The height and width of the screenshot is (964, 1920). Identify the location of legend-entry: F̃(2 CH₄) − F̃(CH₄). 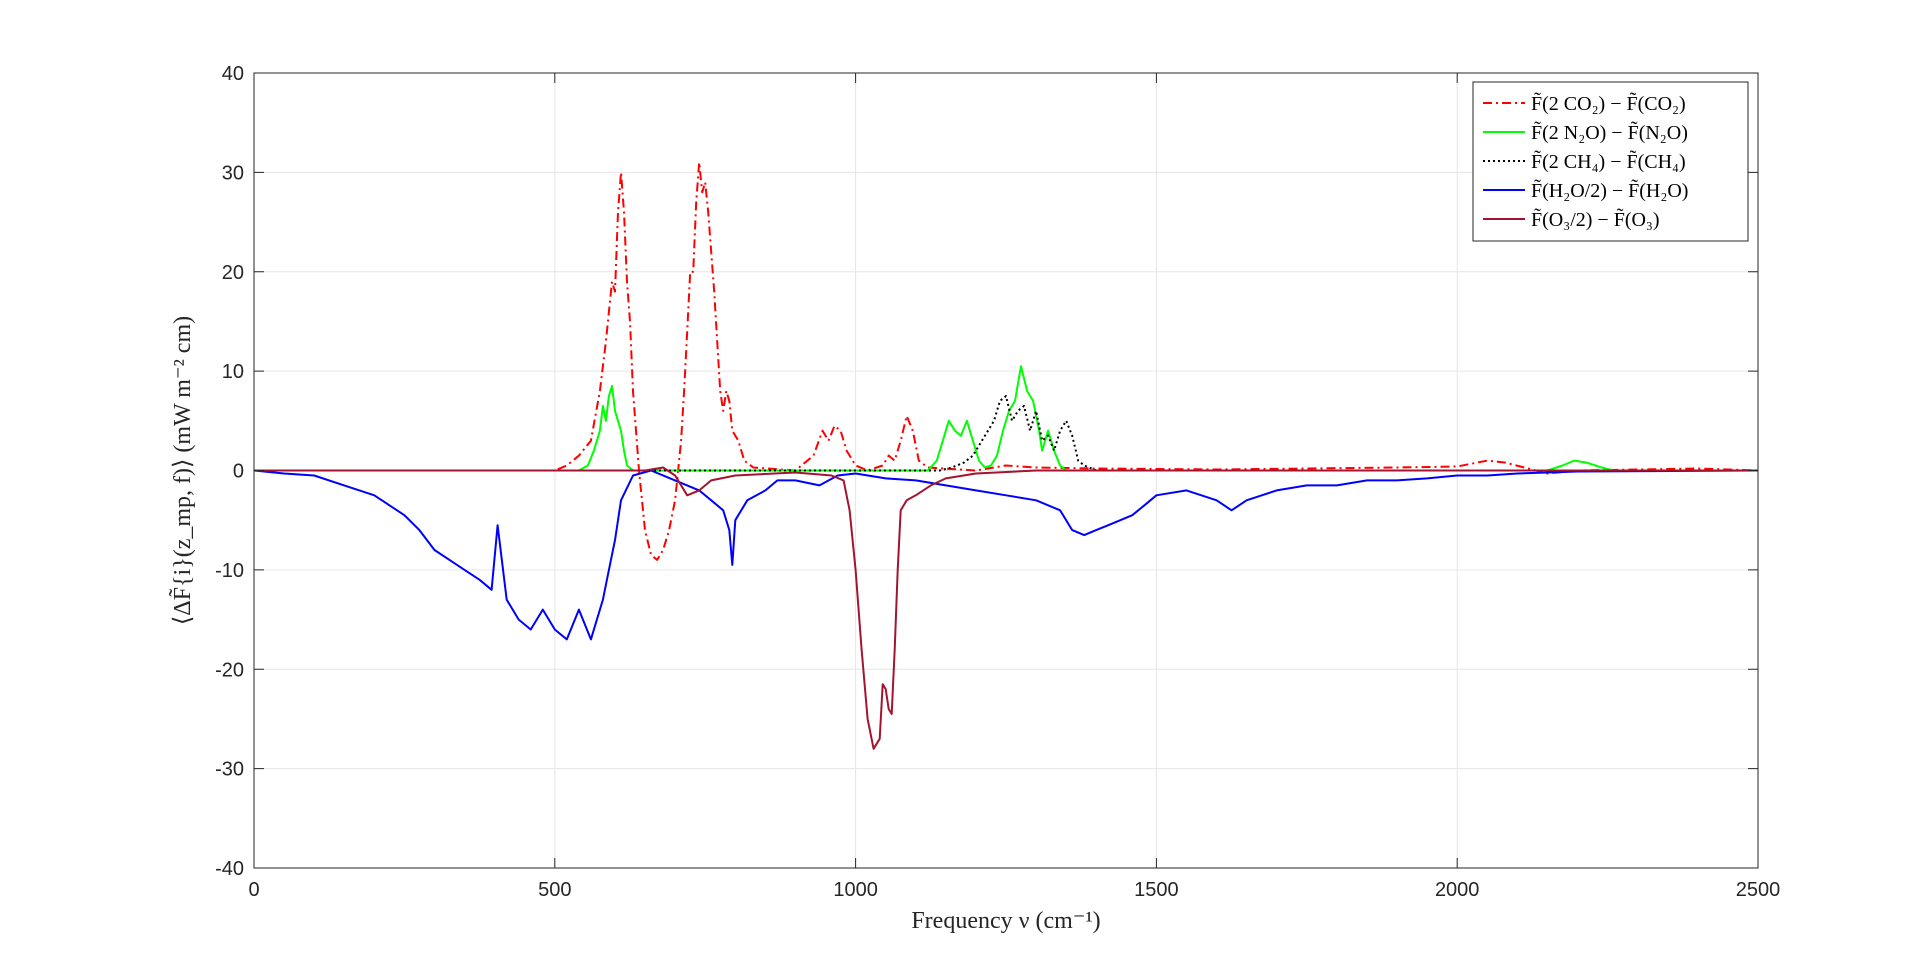
(1608, 161).